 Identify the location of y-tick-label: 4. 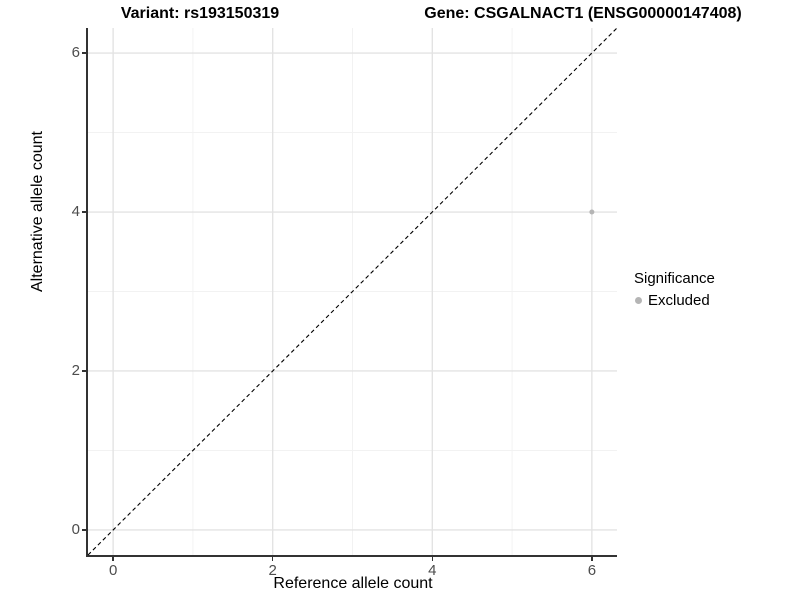
(75, 211).